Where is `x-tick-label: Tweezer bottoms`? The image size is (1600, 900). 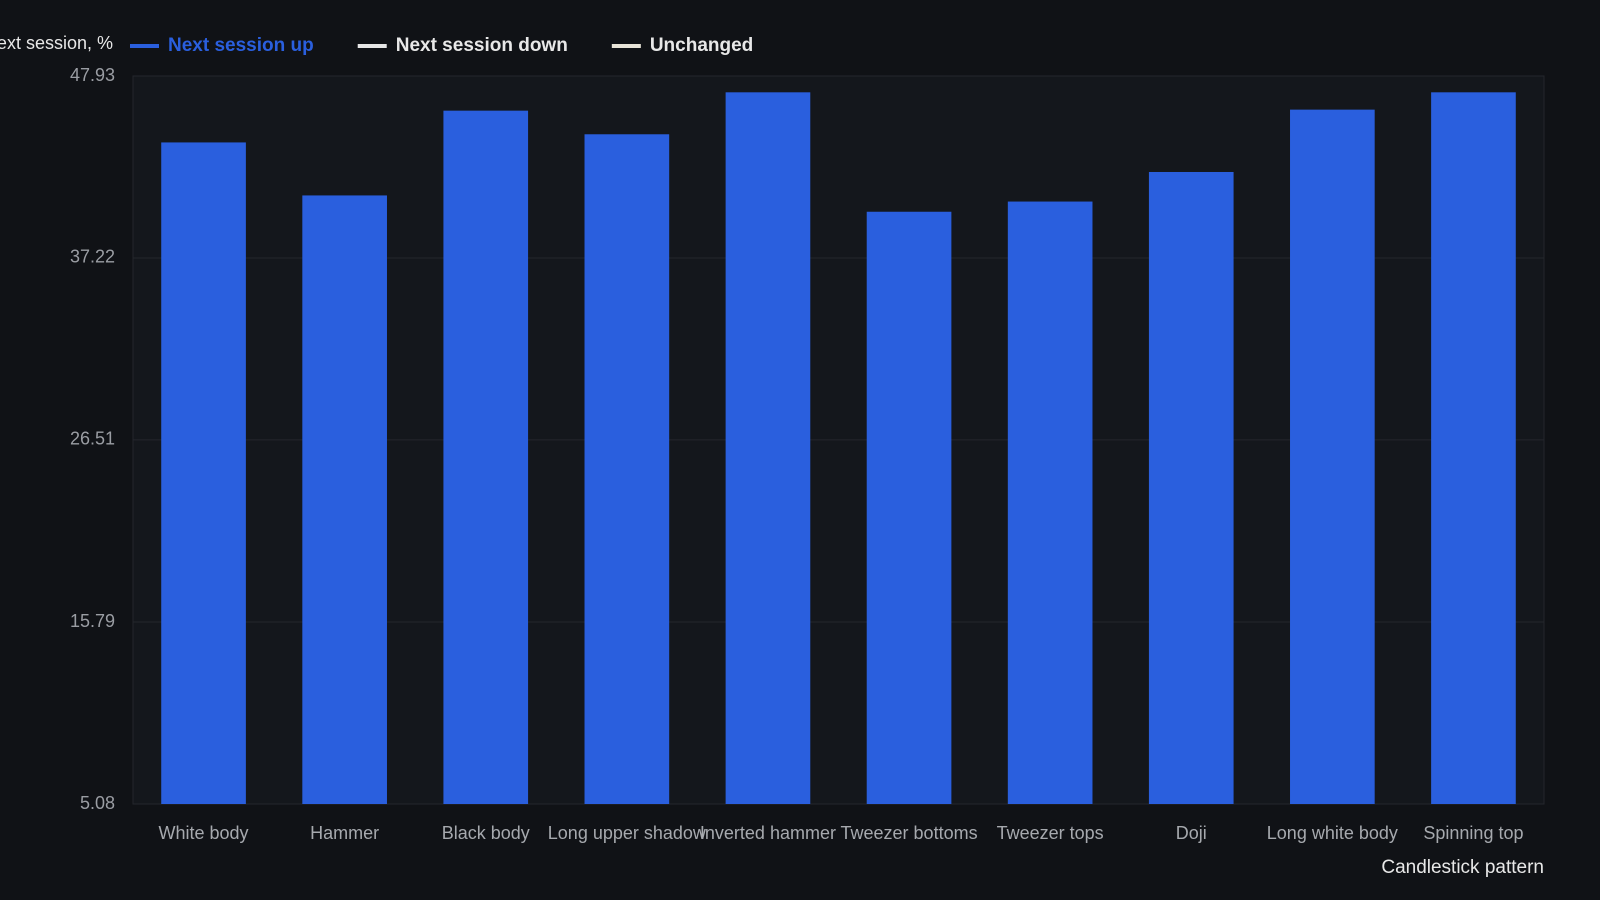 x-tick-label: Tweezer bottoms is located at coordinates (909, 833).